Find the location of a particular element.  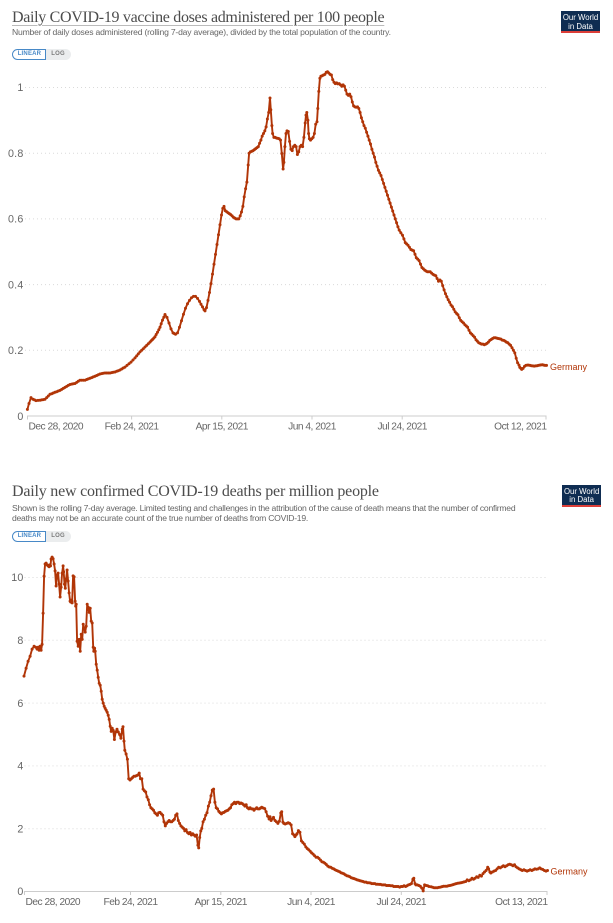

svg-text: 2 is located at coordinates (20, 829).